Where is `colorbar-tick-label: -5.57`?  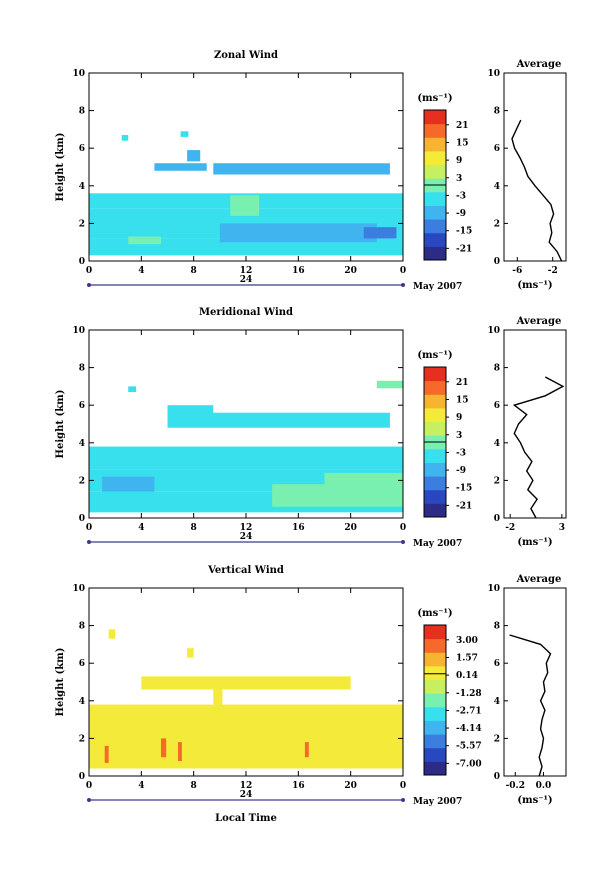 colorbar-tick-label: -5.57 is located at coordinates (469, 747).